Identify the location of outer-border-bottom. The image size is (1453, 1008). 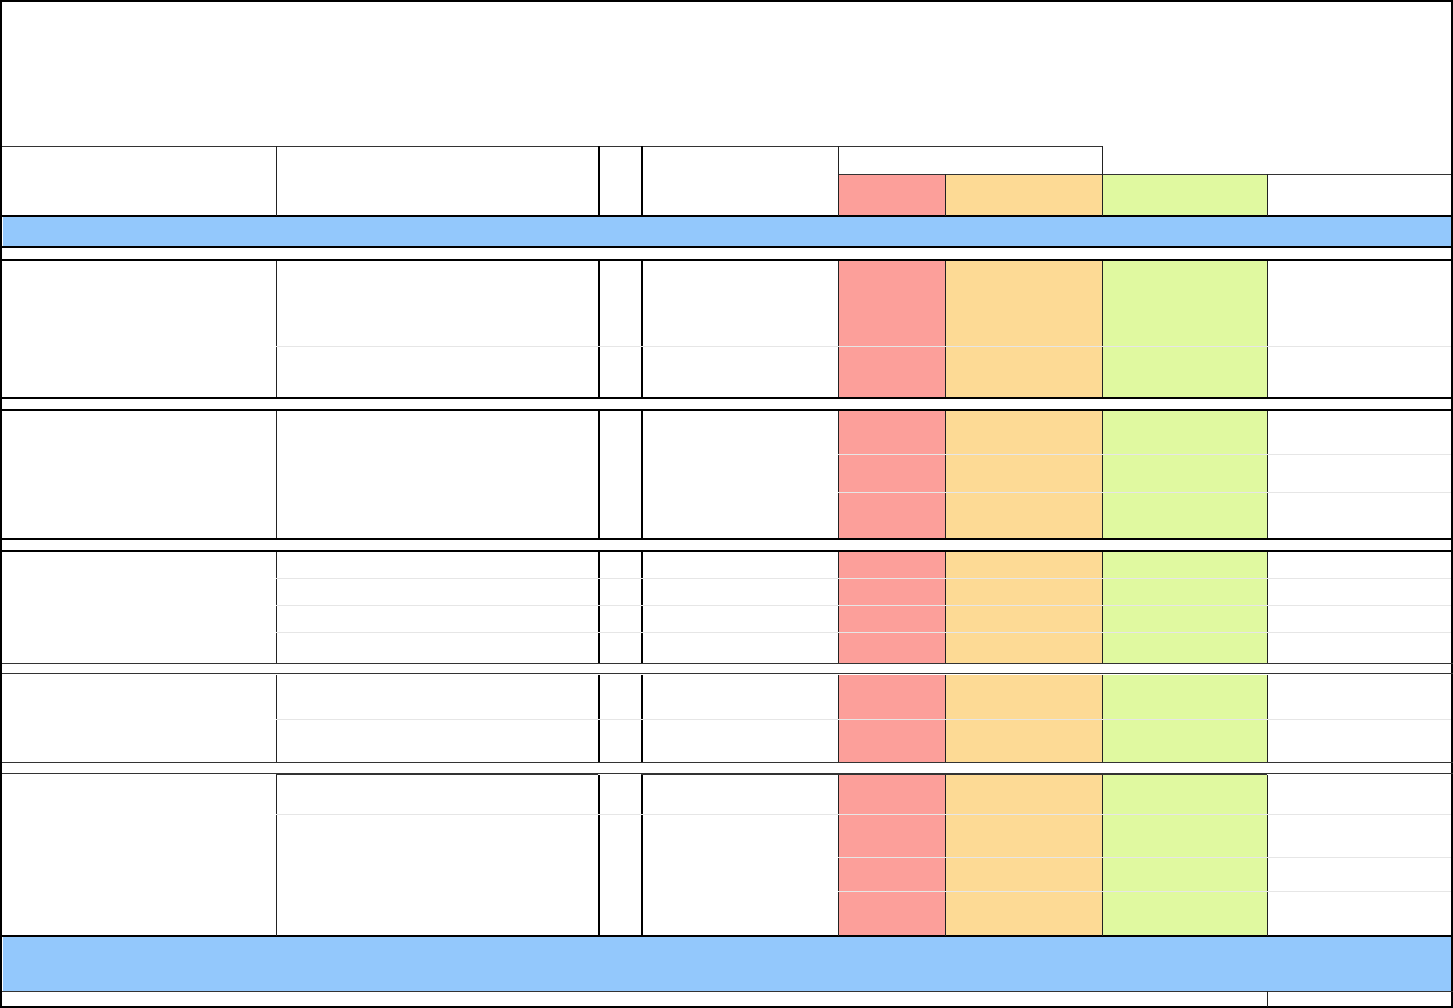
(726, 1007).